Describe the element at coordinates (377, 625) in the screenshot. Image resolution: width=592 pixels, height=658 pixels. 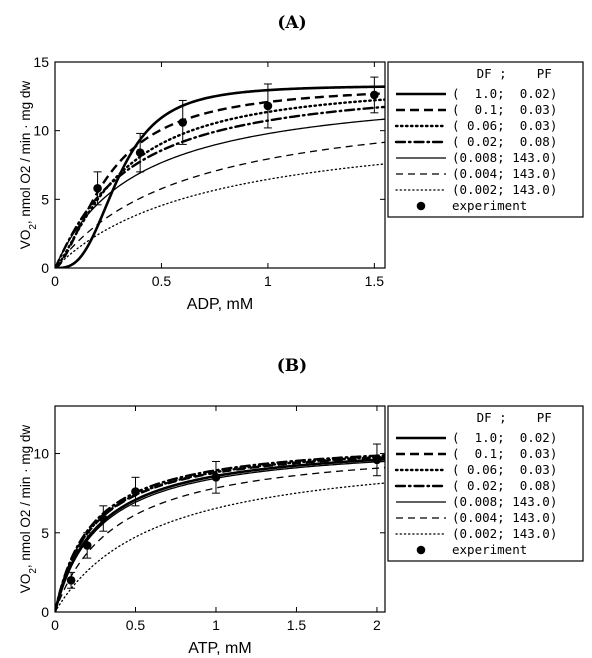
I see `x-tick-label: 2` at that location.